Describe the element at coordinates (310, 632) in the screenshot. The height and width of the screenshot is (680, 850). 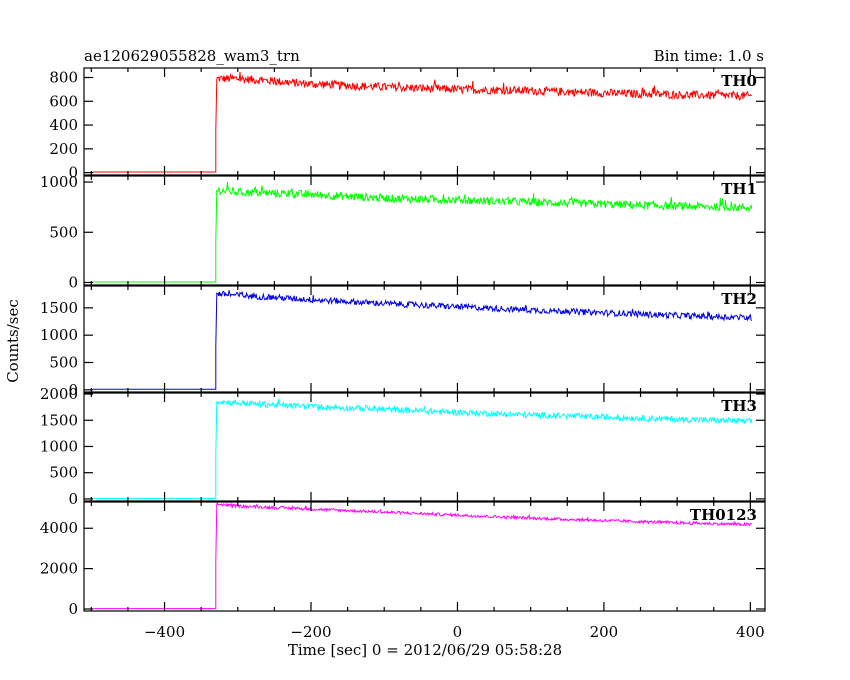
I see `x-tick-label: −200` at that location.